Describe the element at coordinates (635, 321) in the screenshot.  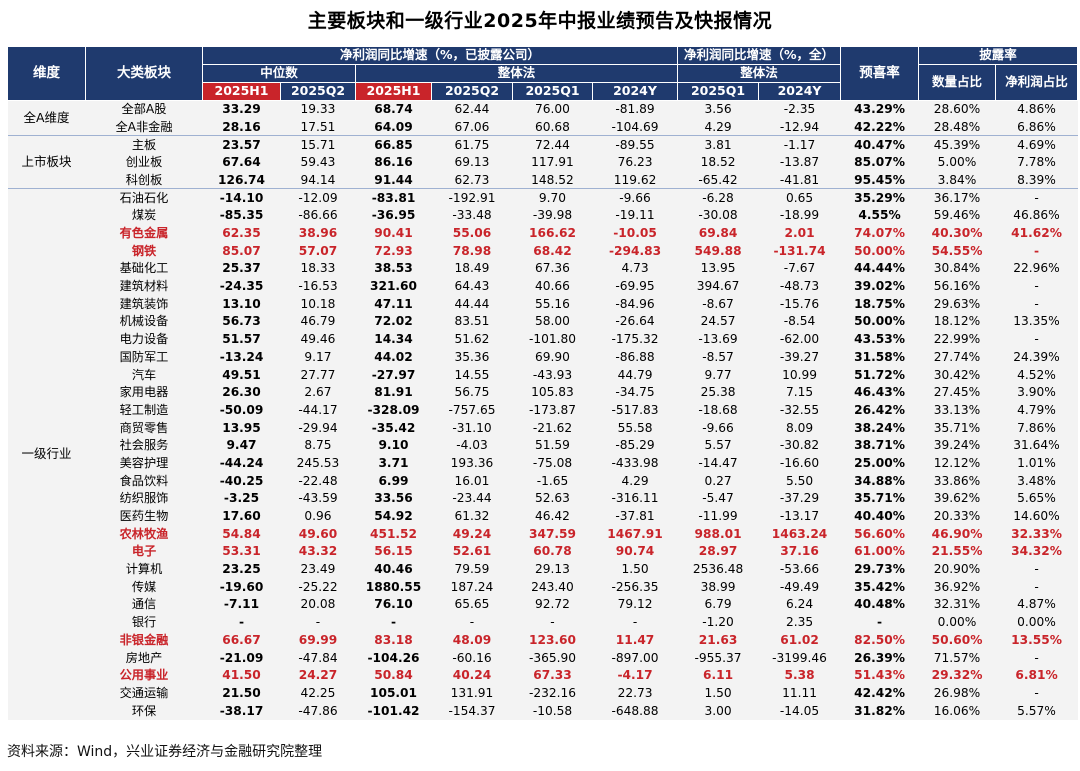
I see `cell-value: -26.64` at that location.